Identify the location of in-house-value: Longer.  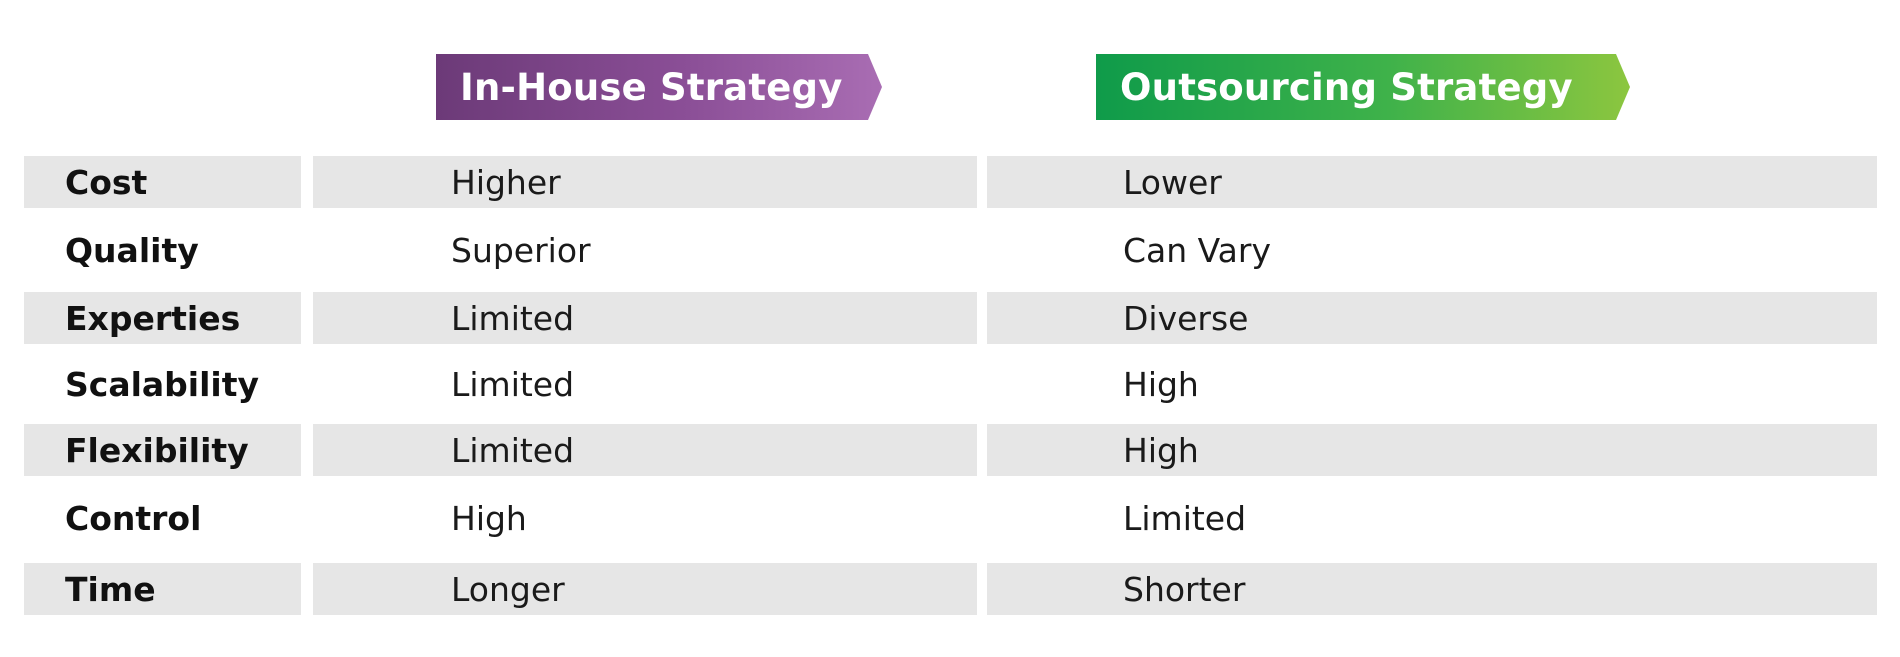
(645, 589).